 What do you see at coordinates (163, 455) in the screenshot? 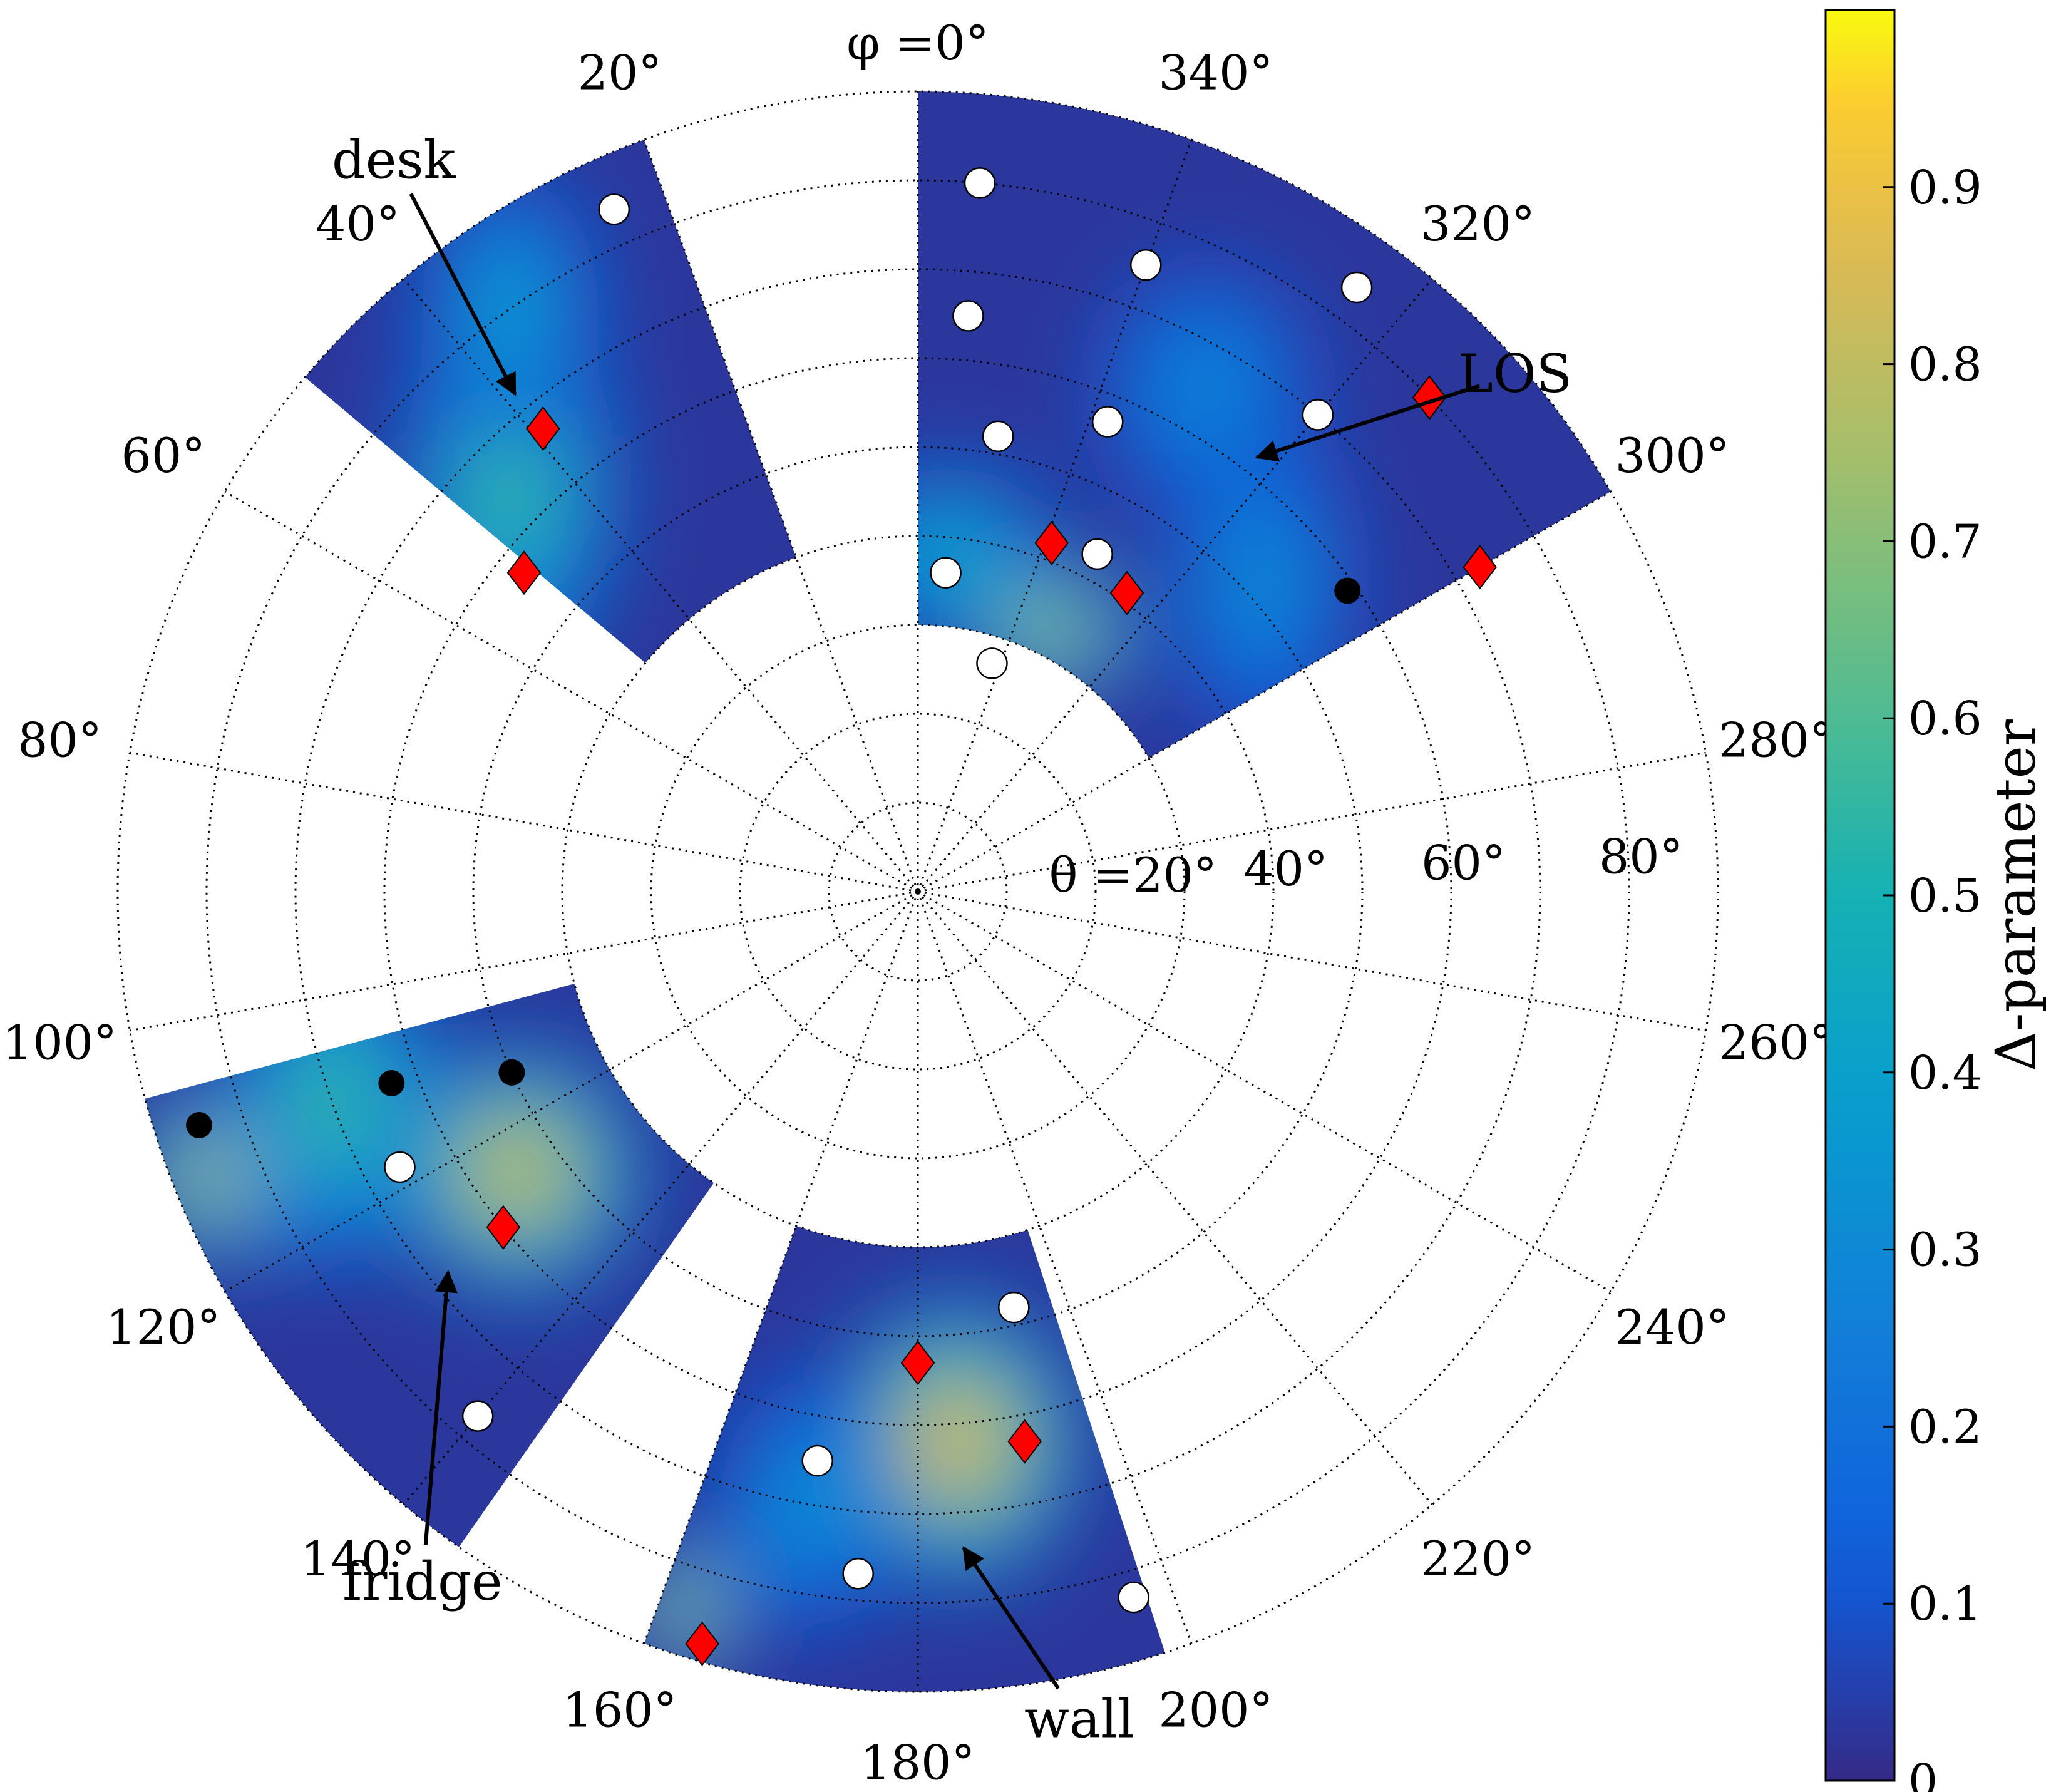
I see `phi-tick-label: 60°` at bounding box center [163, 455].